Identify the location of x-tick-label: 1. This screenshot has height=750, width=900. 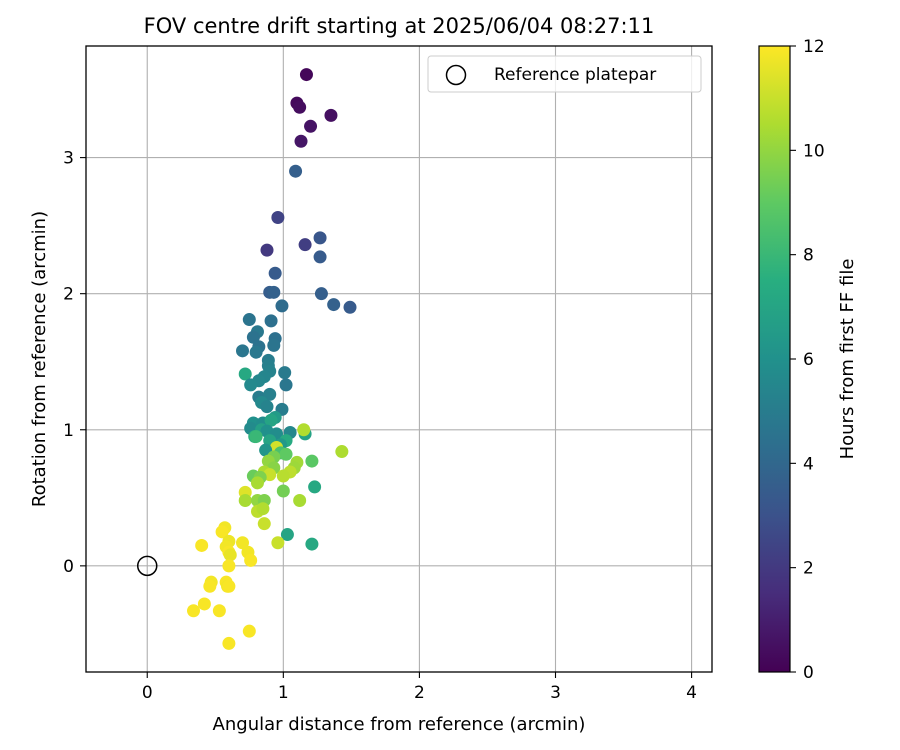
(283, 693).